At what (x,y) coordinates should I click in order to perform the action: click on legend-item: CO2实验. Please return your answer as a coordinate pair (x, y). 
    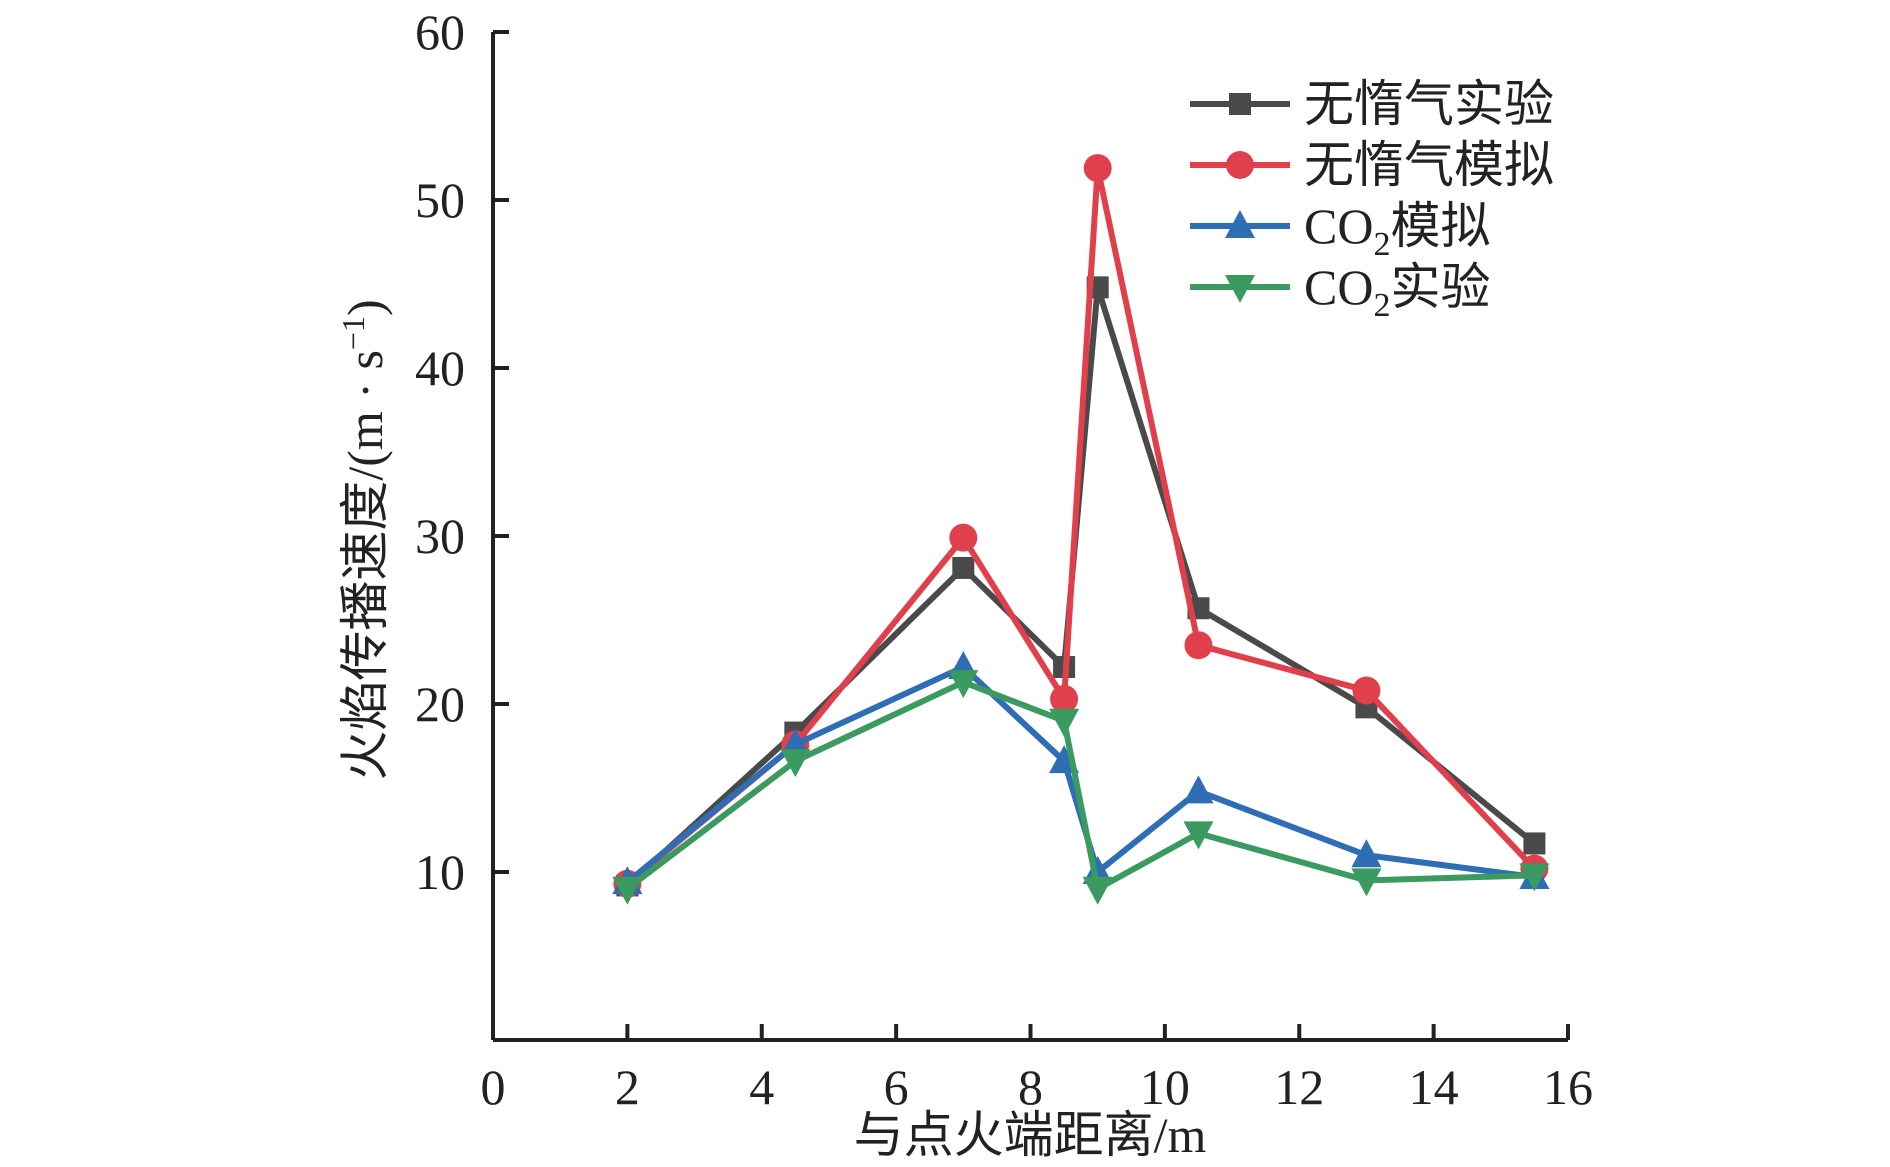
    Looking at the image, I should click on (1340, 291).